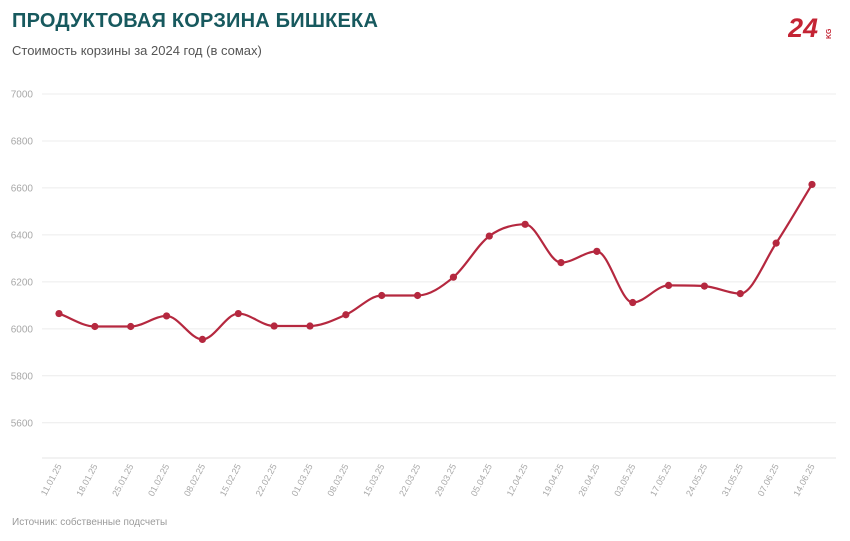 The image size is (850, 541). Describe the element at coordinates (22, 260) in the screenshot. I see `y-axis-ticks: 5600 5800 6000 6200 6400 6600 6800 7000` at that location.